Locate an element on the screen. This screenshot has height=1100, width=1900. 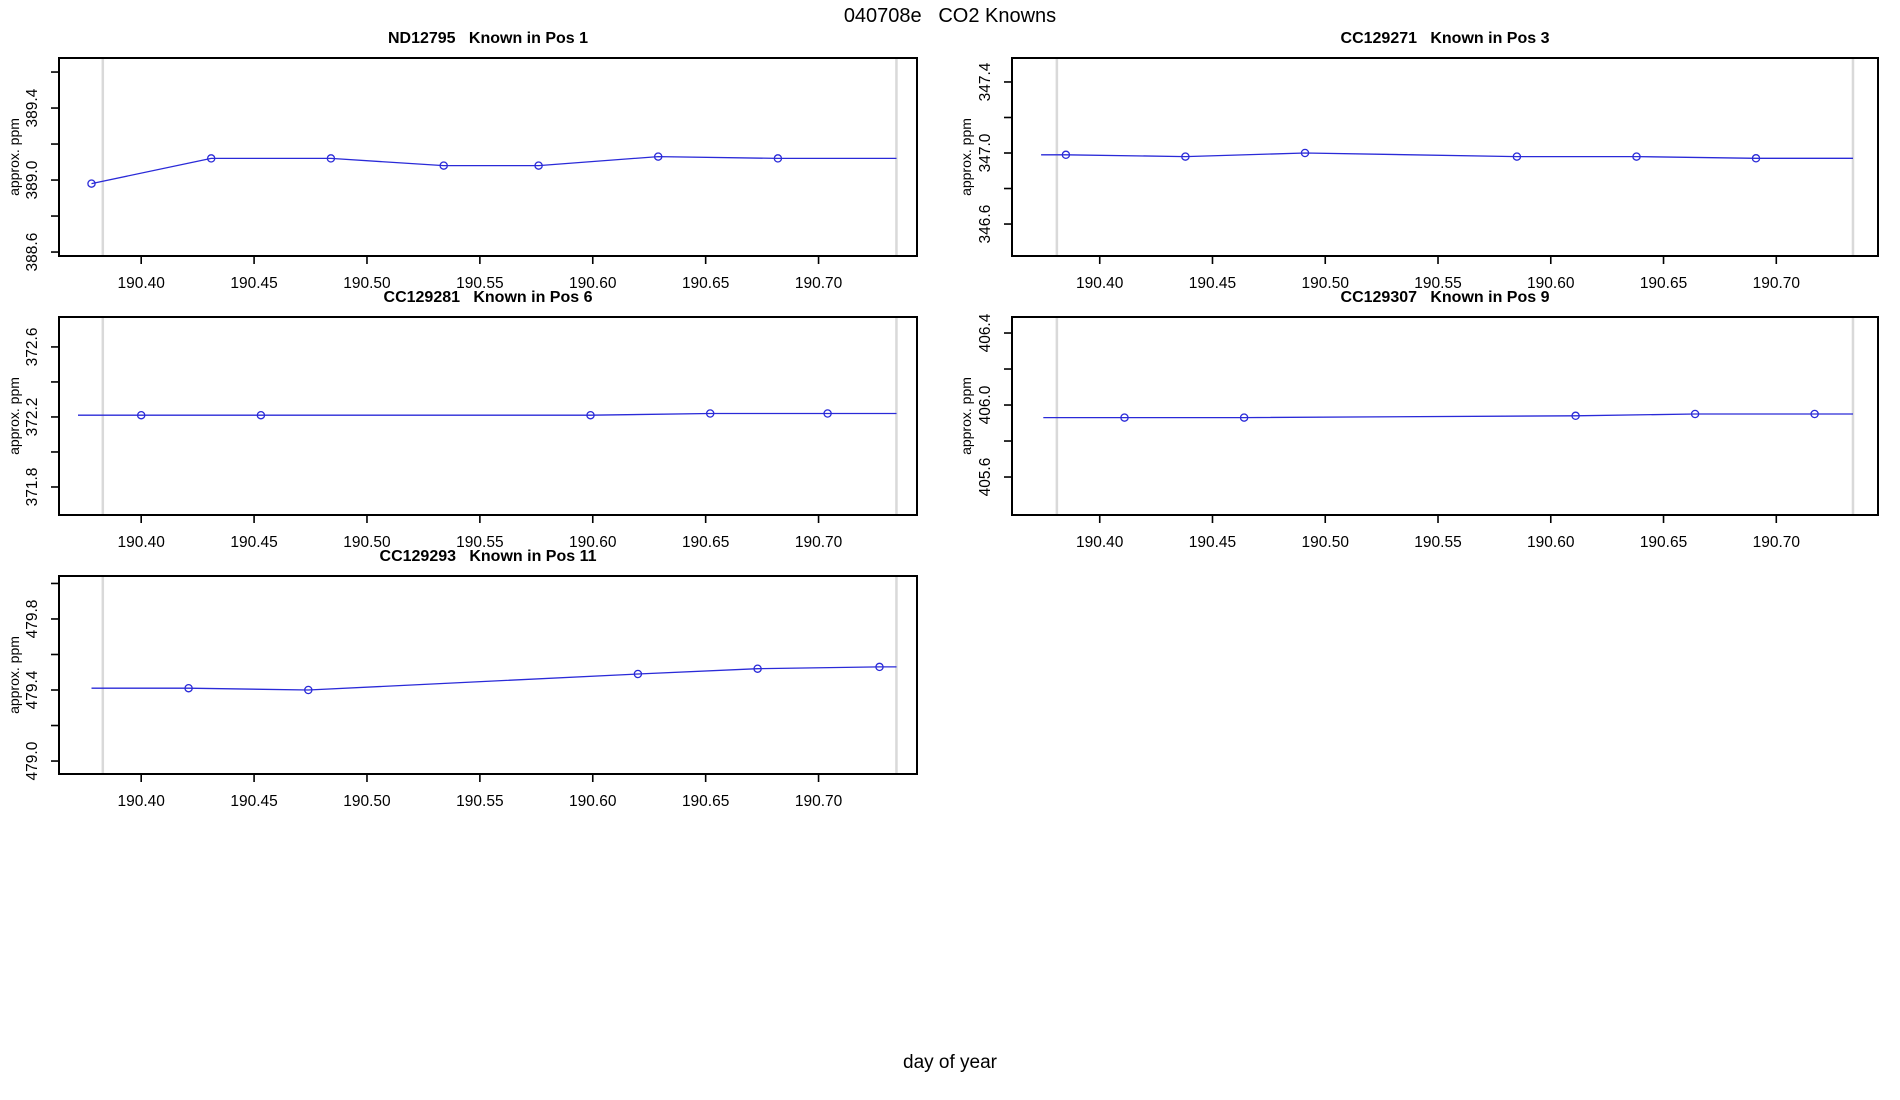
y-tick-label: 347.4 is located at coordinates (985, 81).